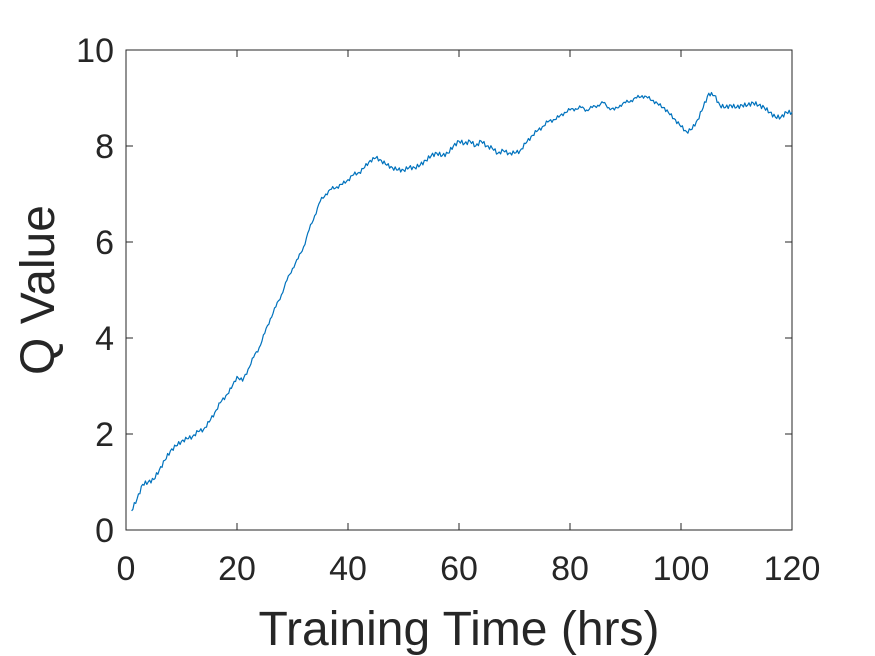  Describe the element at coordinates (792, 569) in the screenshot. I see `x-tick-label: 120` at that location.